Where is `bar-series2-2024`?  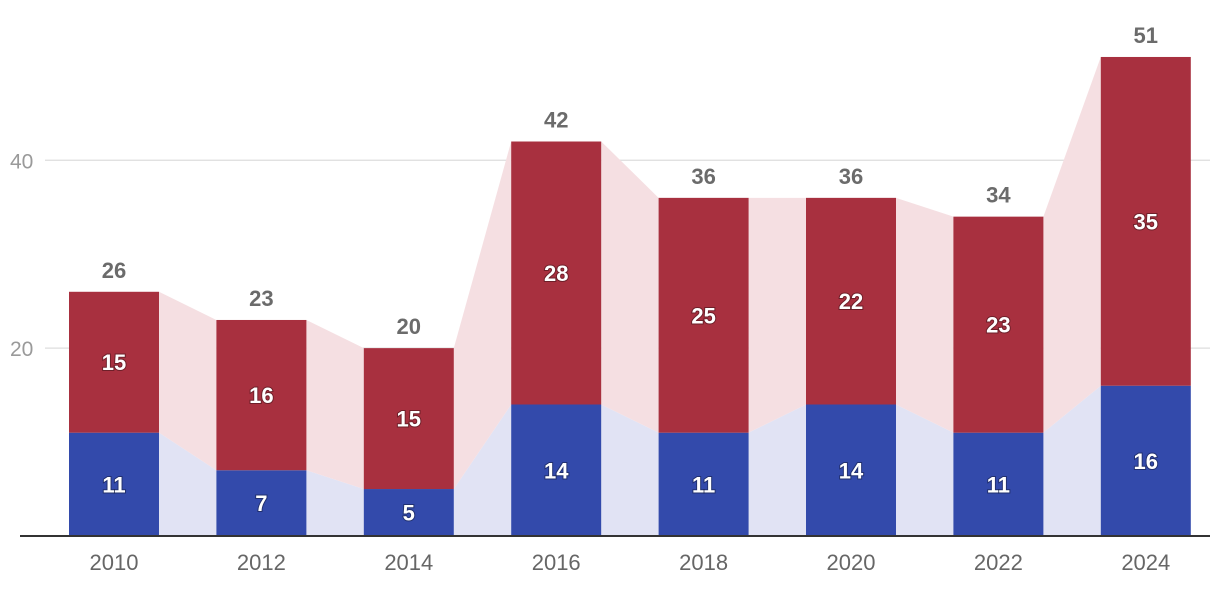
bar-series2-2024 is located at coordinates (1145, 221).